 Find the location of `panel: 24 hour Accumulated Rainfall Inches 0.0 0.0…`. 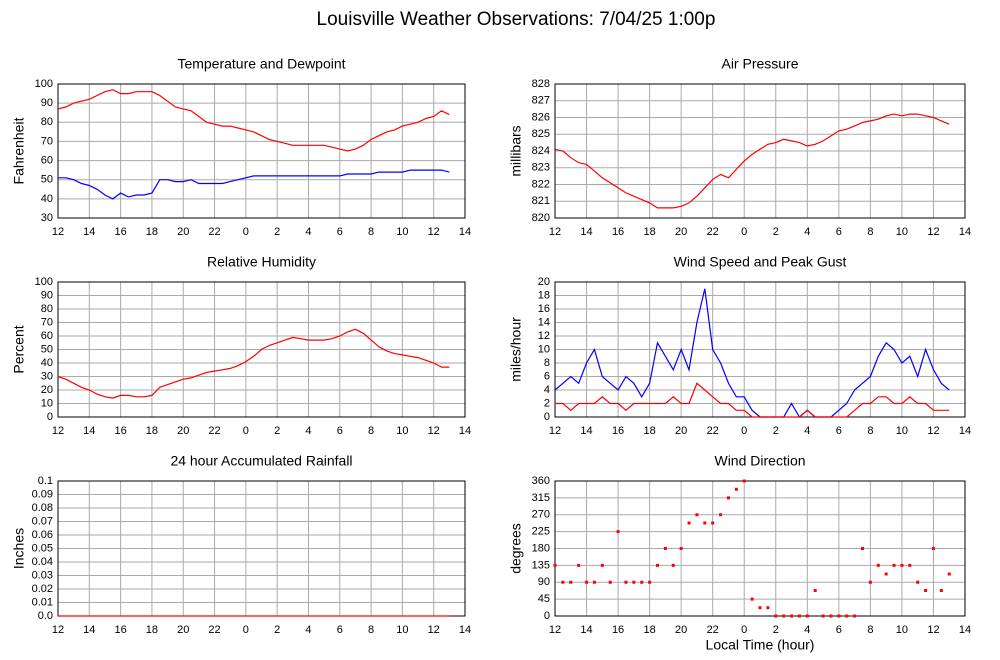

panel: 24 hour Accumulated Rainfall Inches 0.0 0.0… is located at coordinates (241, 544).